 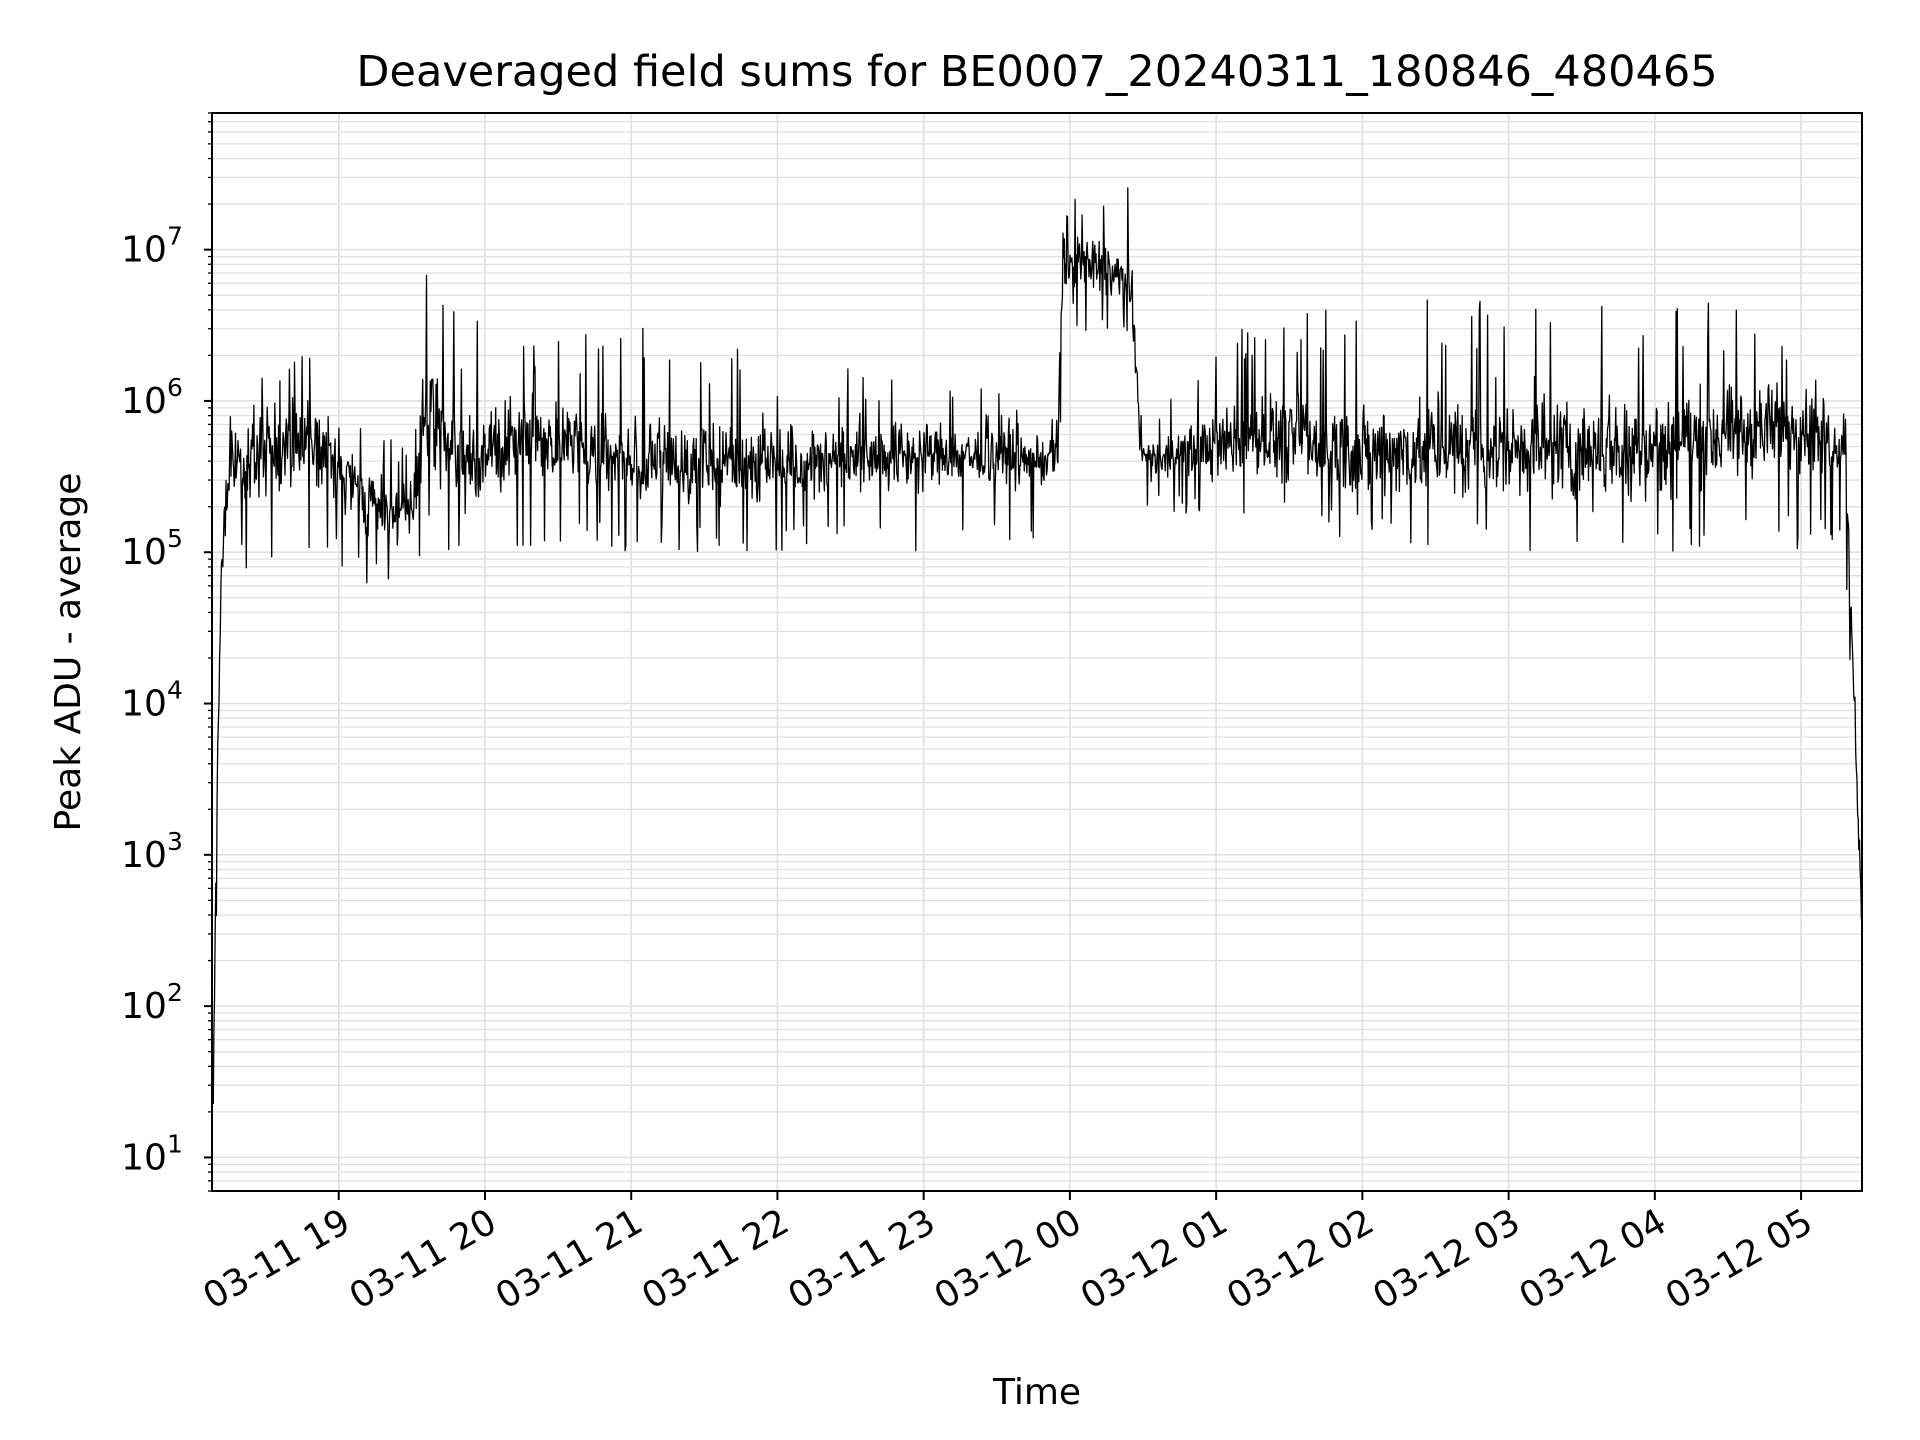 I want to click on y-tick-label: 10¹, so click(x=152, y=1153).